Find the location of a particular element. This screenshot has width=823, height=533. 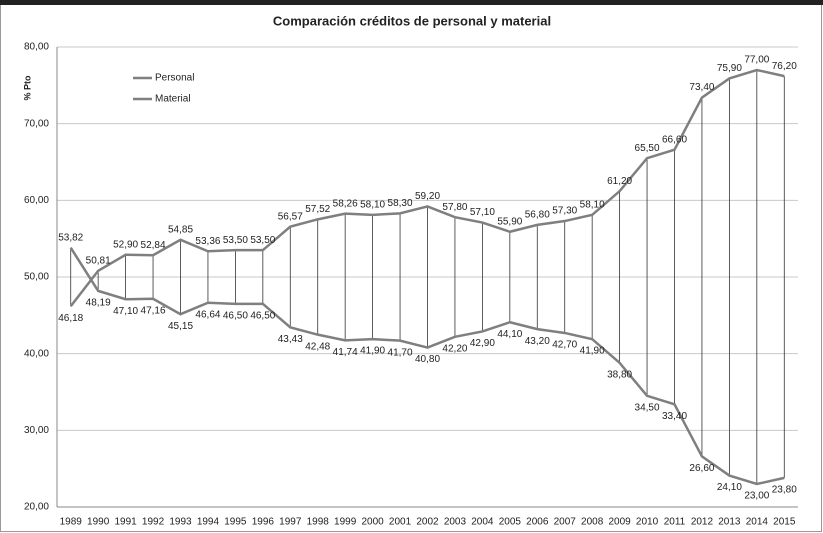

x-tick-label: 2013 is located at coordinates (729, 522).